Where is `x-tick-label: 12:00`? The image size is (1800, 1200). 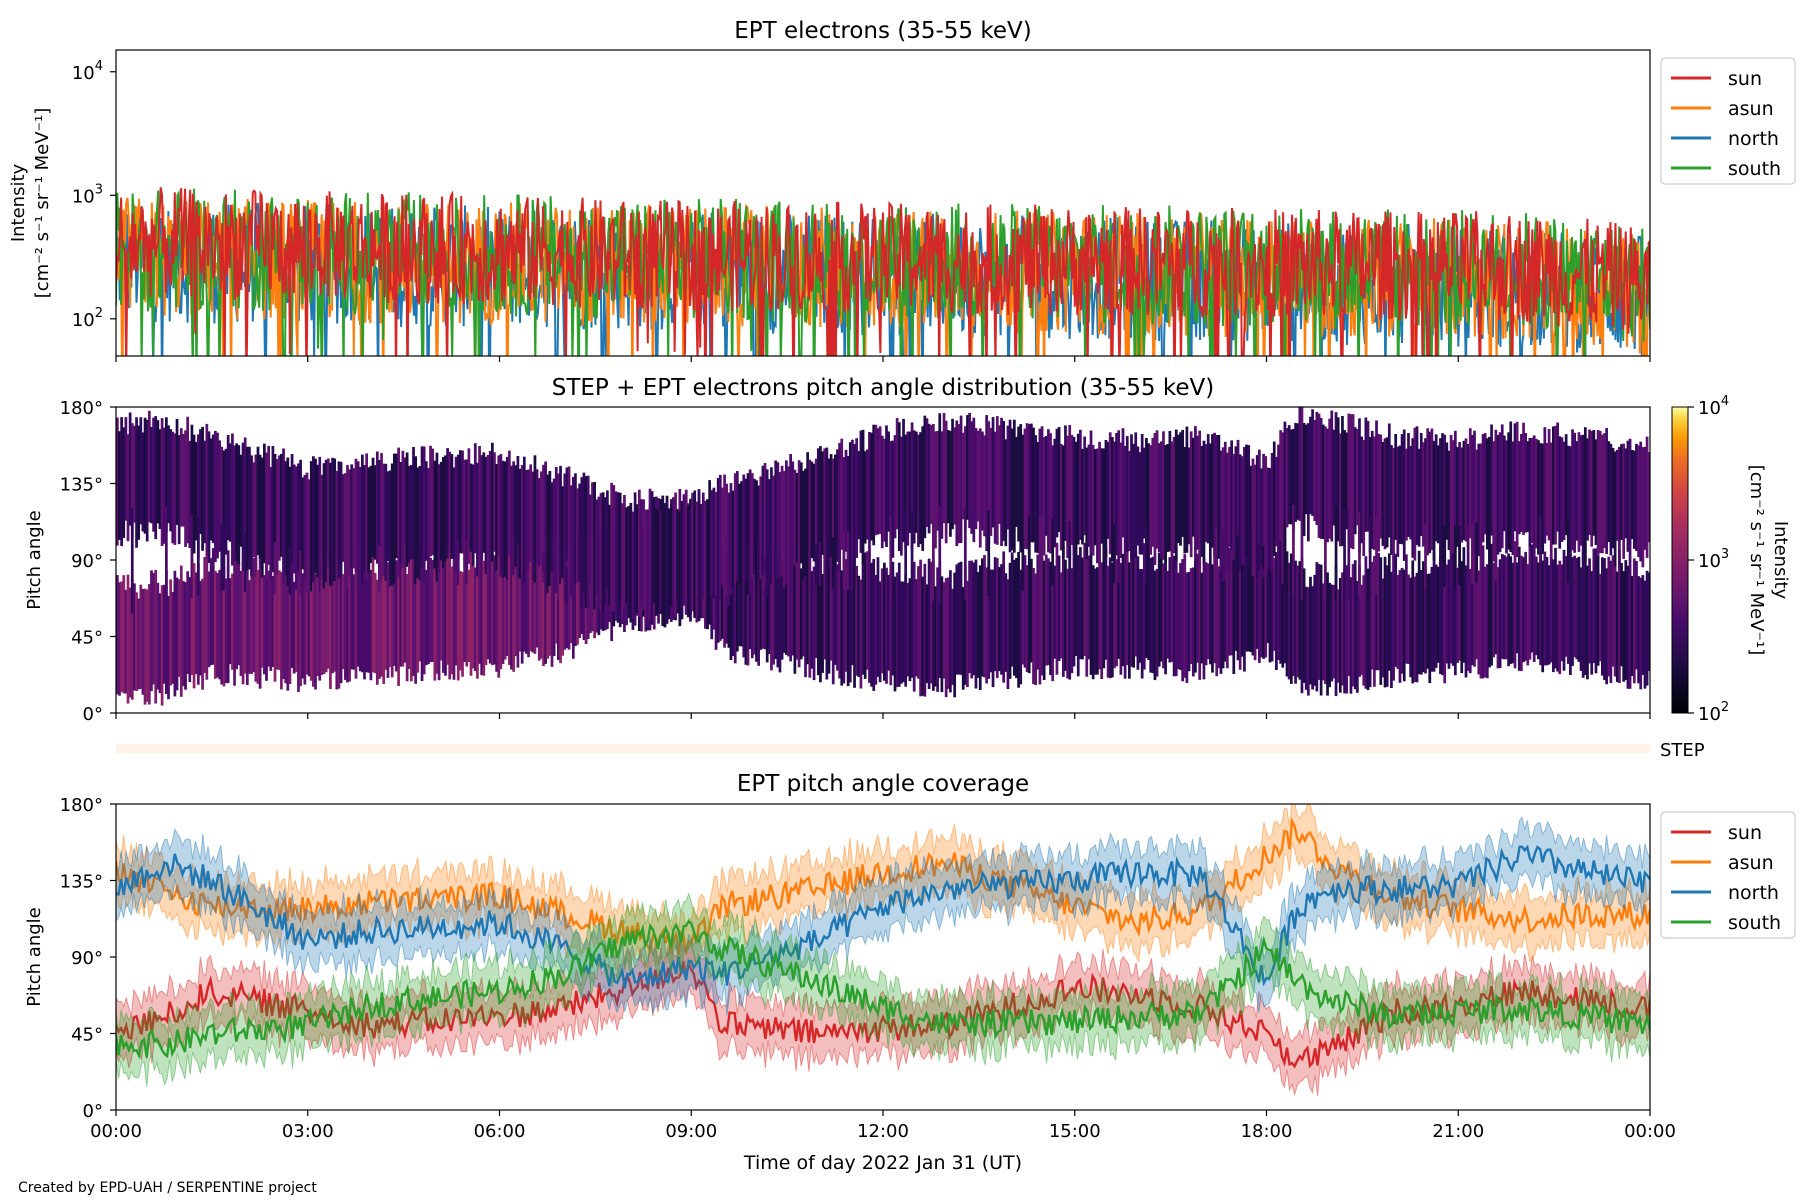
x-tick-label: 12:00 is located at coordinates (883, 1131).